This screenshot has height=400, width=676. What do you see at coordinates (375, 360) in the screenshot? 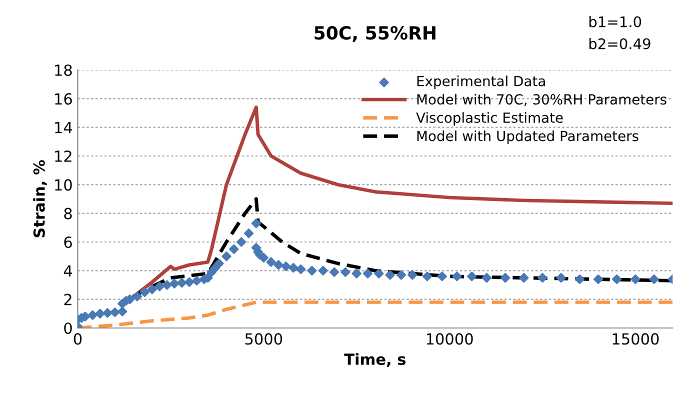
I see `x-axis-title: Time, s` at bounding box center [375, 360].